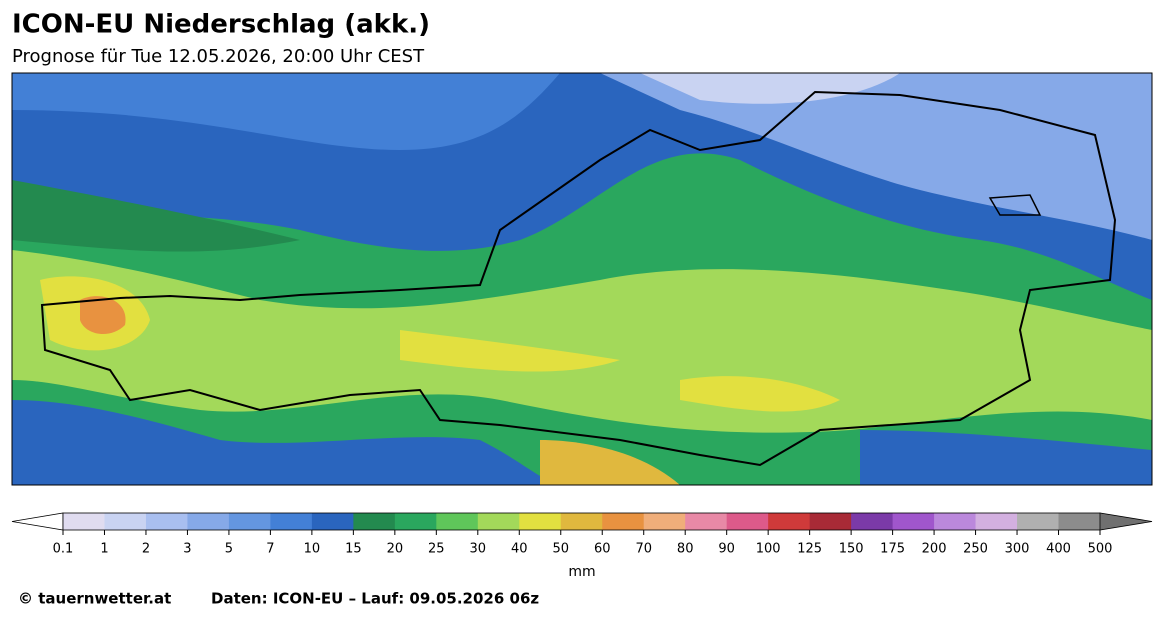 Image resolution: width=1164 pixels, height=621 pixels. I want to click on data-source: Daten: ICON-EU – Lauf: 09.05.2026 06z, so click(375, 599).